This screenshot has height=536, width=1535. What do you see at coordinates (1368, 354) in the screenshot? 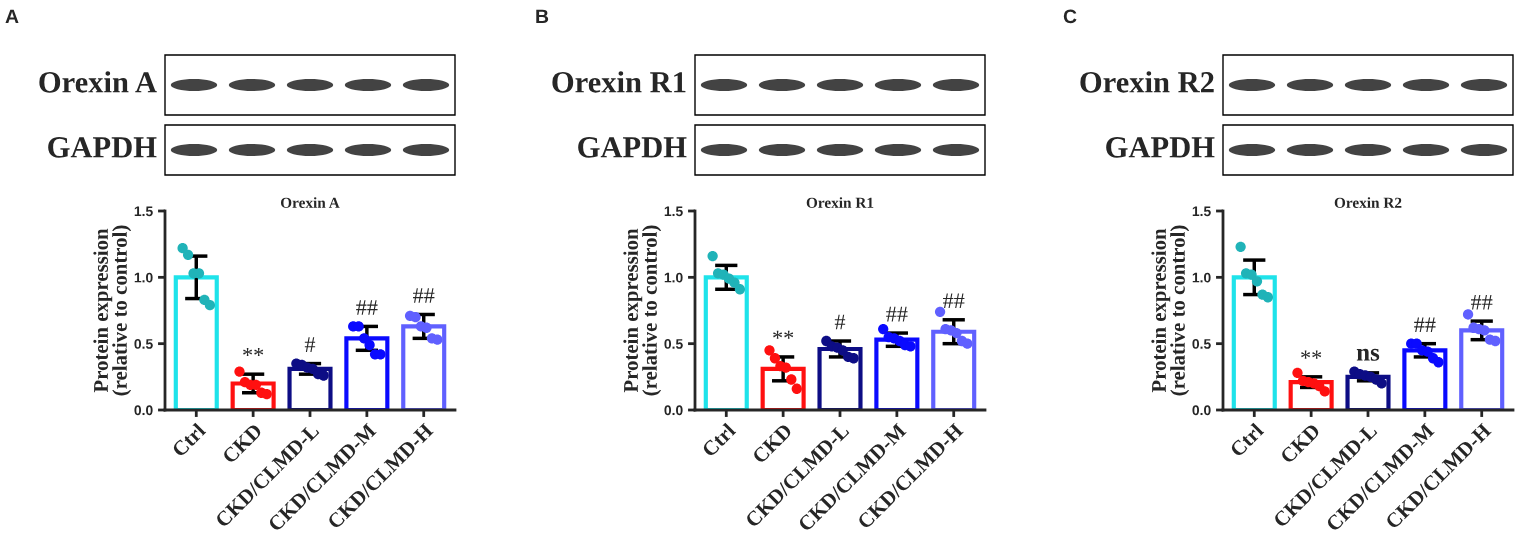
I see `annotation: ns` at bounding box center [1368, 354].